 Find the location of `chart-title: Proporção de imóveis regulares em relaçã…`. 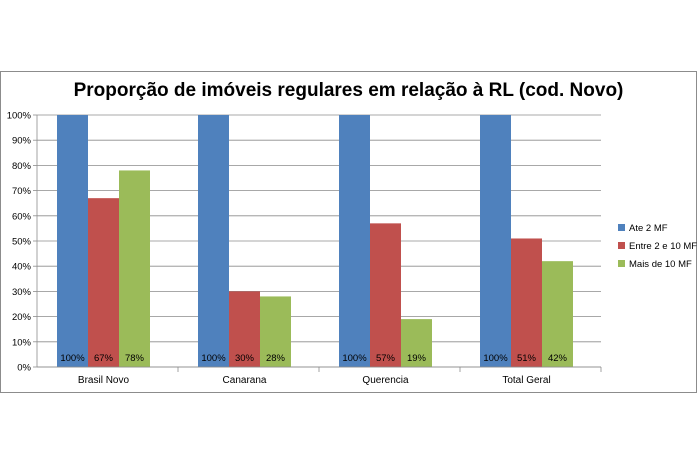

chart-title: Proporção de imóveis regulares em relaçã… is located at coordinates (348, 90).